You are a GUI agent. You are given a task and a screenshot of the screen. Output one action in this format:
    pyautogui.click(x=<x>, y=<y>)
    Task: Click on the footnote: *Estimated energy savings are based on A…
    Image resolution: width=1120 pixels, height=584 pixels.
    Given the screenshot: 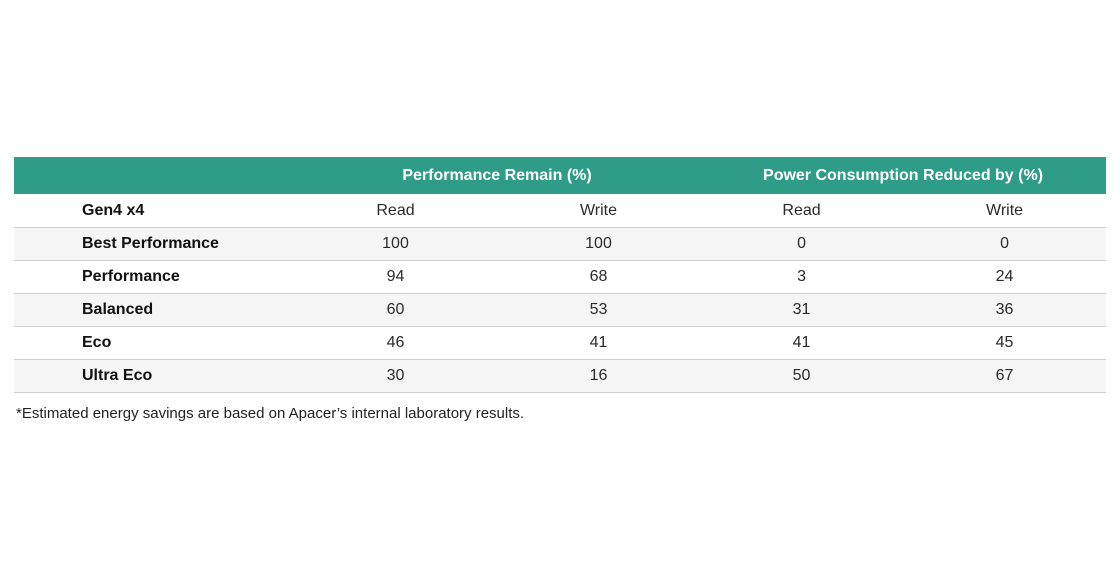 What is the action you would take?
    pyautogui.click(x=270, y=413)
    